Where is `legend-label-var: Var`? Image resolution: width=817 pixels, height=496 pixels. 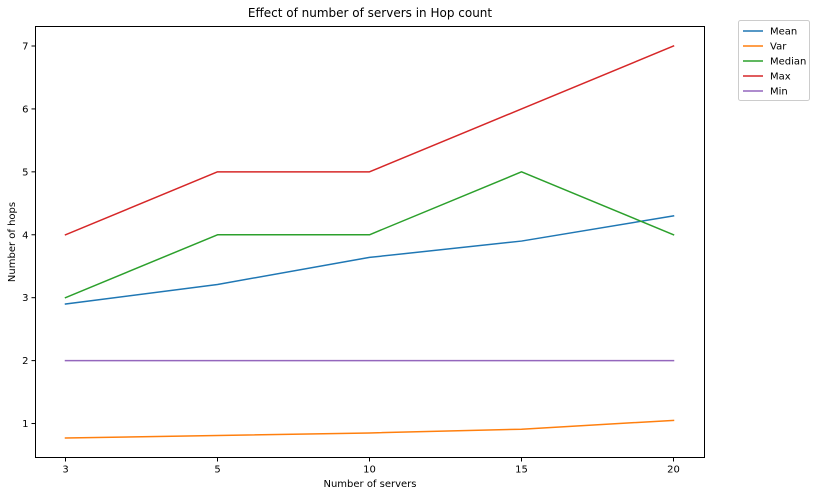
legend-label-var: Var is located at coordinates (778, 47).